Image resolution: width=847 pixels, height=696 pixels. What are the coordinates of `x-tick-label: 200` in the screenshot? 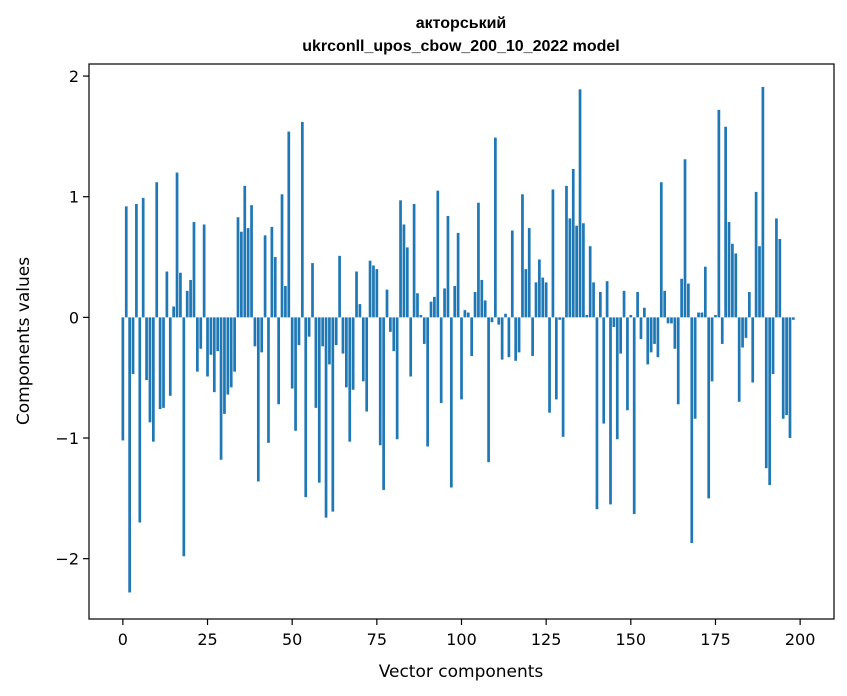 It's located at (800, 639).